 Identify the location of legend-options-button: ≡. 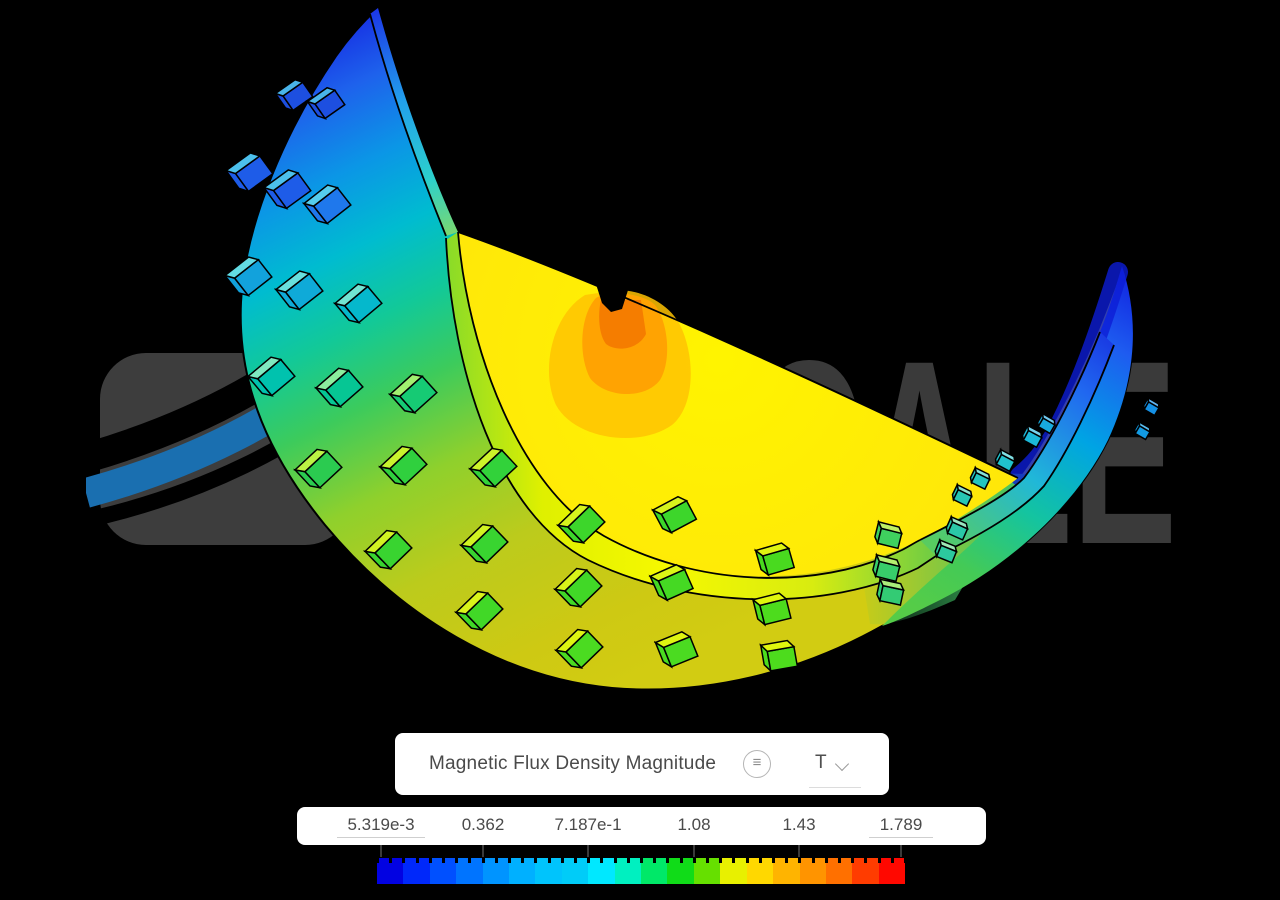
(757, 764).